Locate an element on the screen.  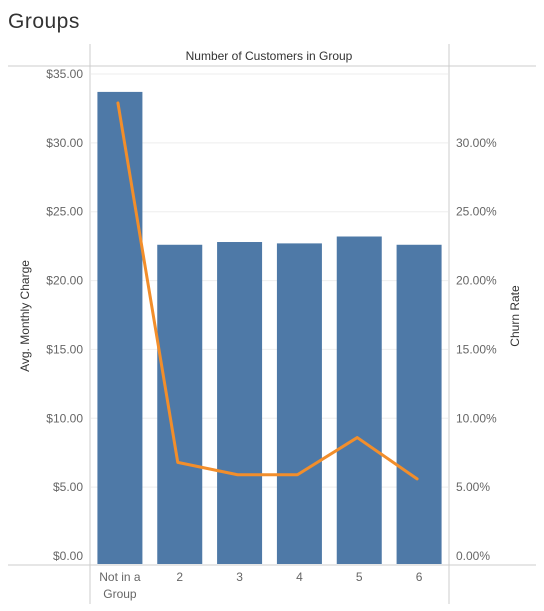
x-tick-label: 2 is located at coordinates (179, 577).